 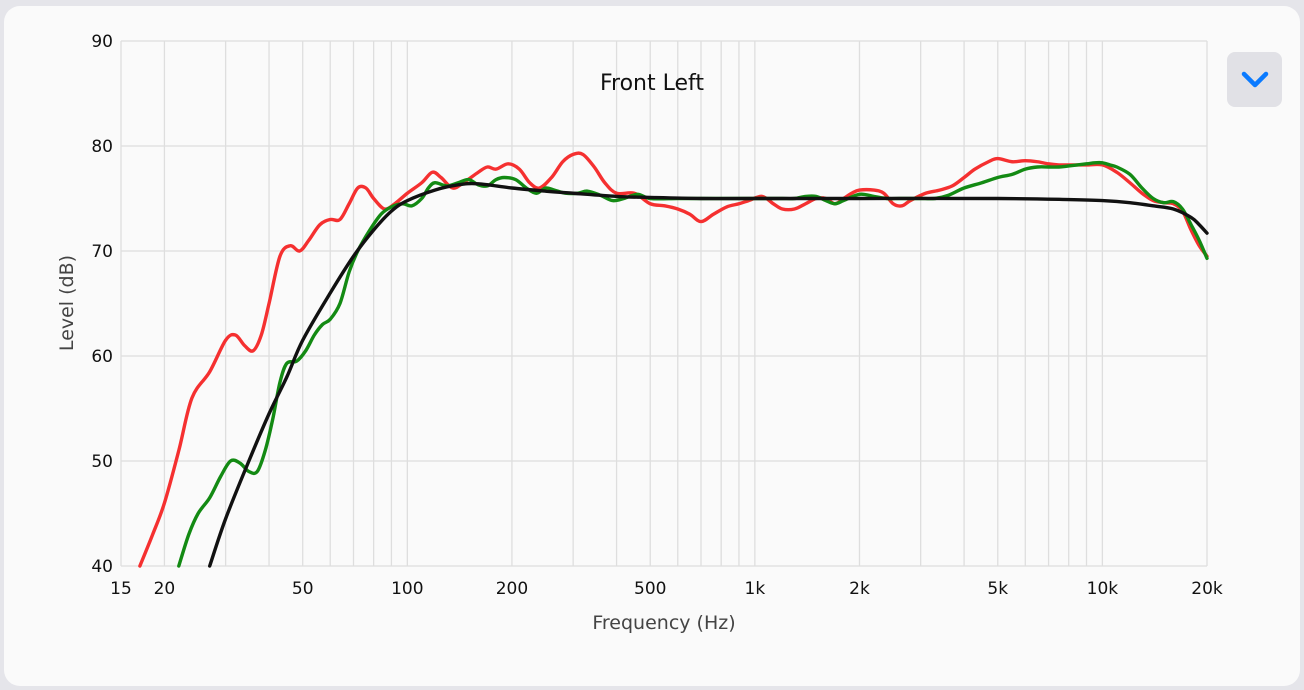 I want to click on x-tick-label: 500, so click(x=650, y=589).